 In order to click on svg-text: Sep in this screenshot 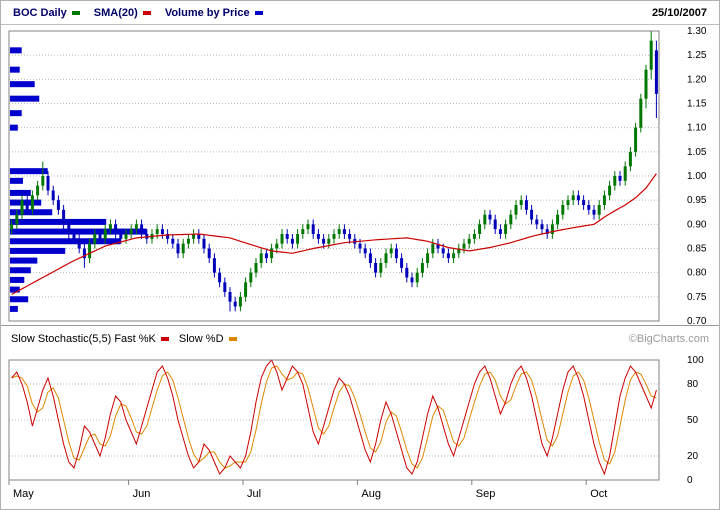, I will do `click(486, 494)`.